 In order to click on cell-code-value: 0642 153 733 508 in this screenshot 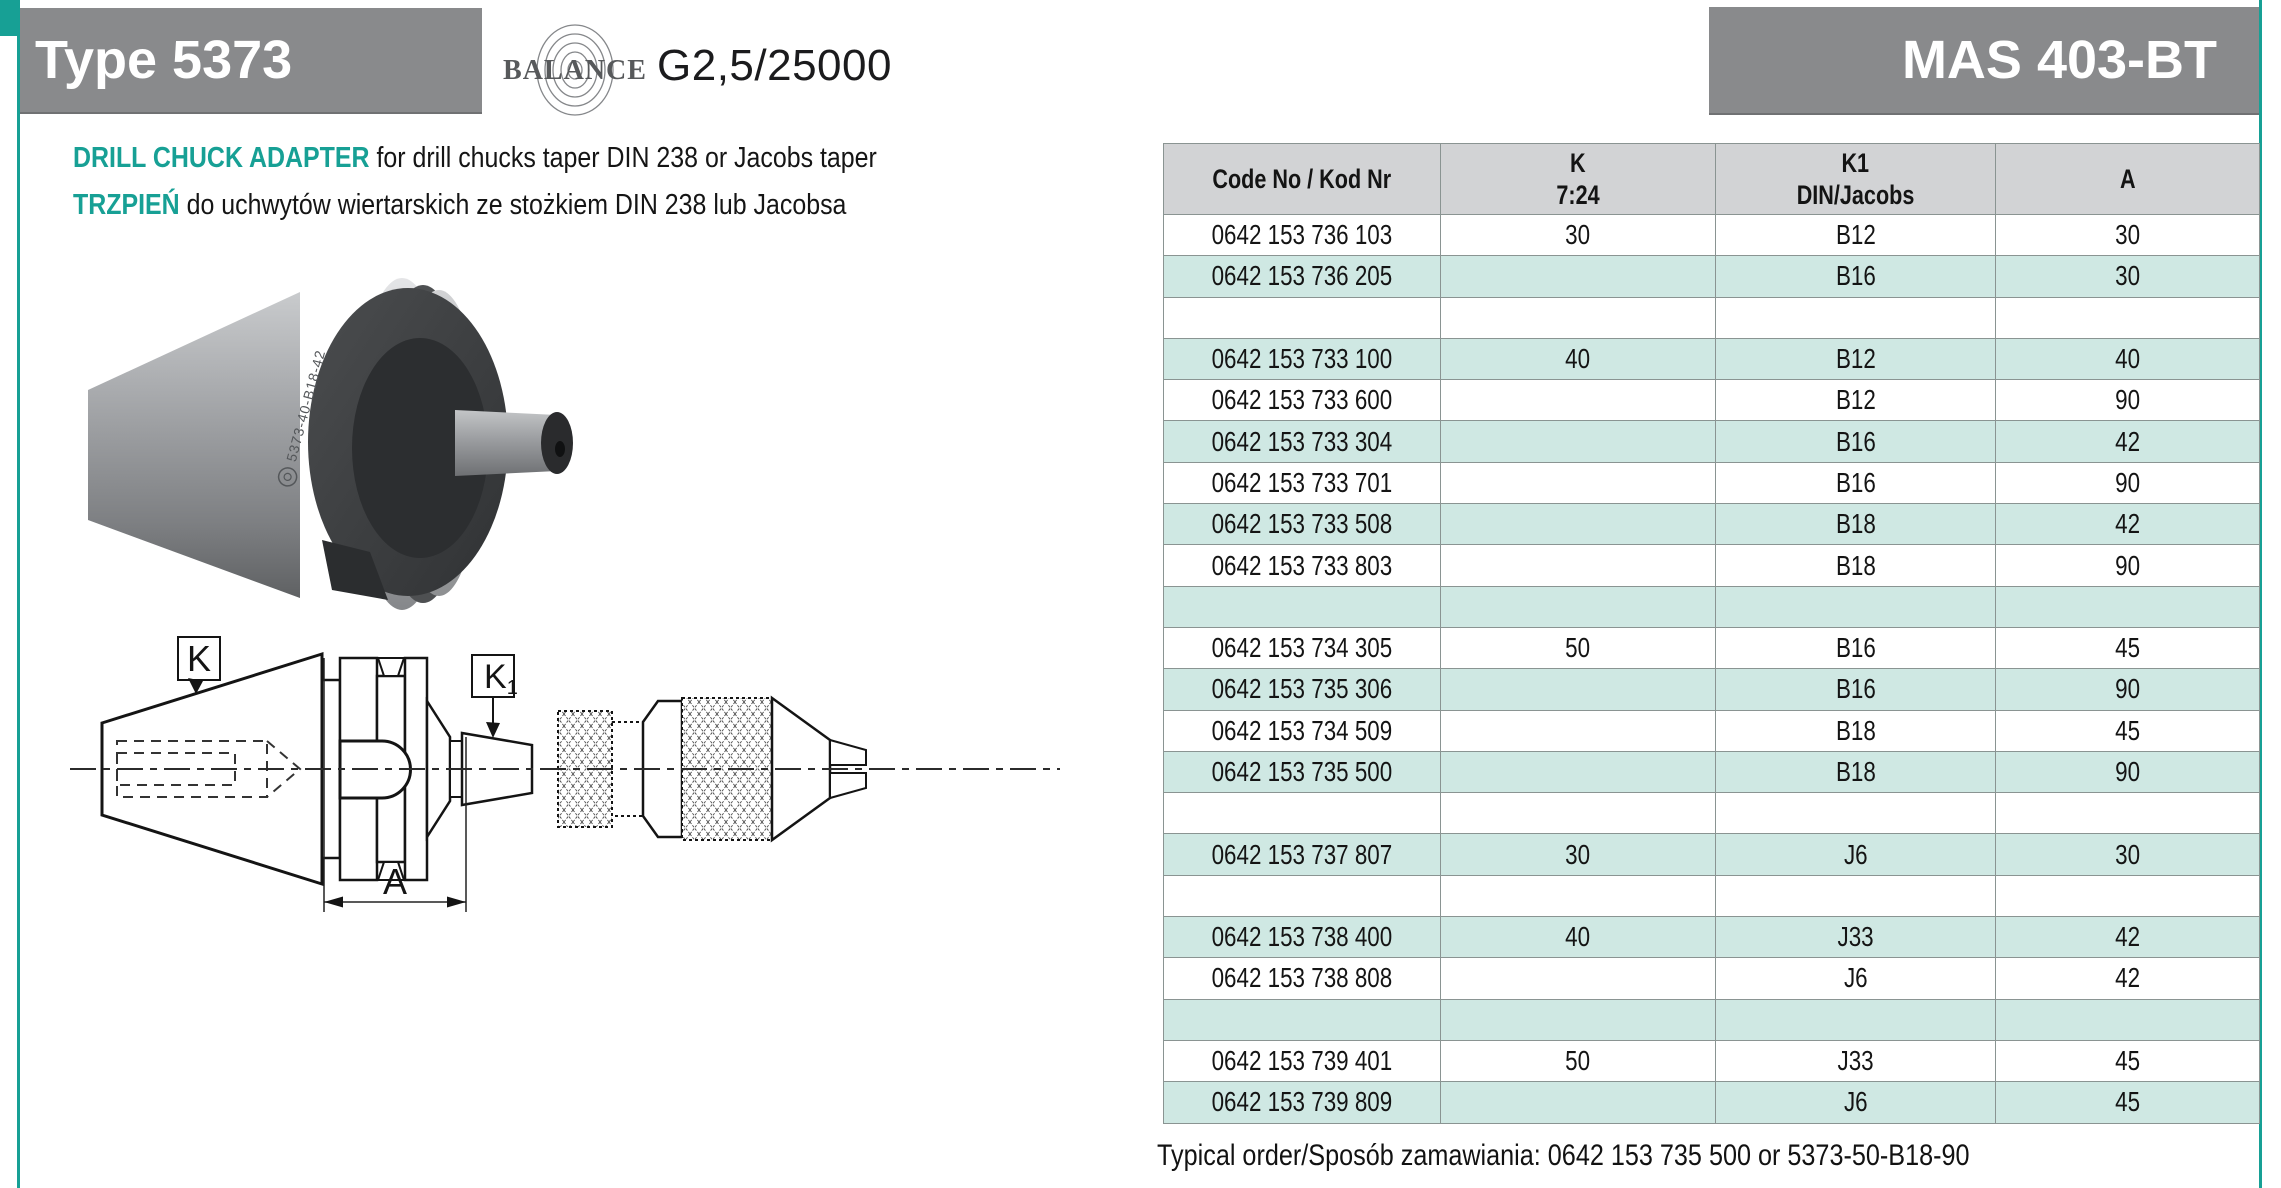, I will do `click(1302, 524)`.